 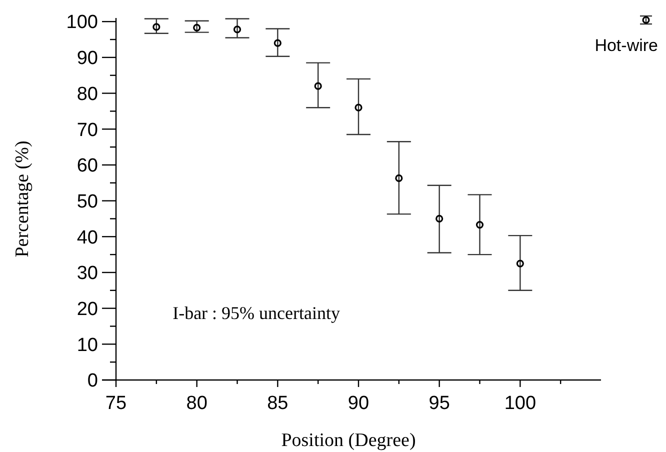 What do you see at coordinates (87, 309) in the screenshot?
I see `y-tick-label: 20` at bounding box center [87, 309].